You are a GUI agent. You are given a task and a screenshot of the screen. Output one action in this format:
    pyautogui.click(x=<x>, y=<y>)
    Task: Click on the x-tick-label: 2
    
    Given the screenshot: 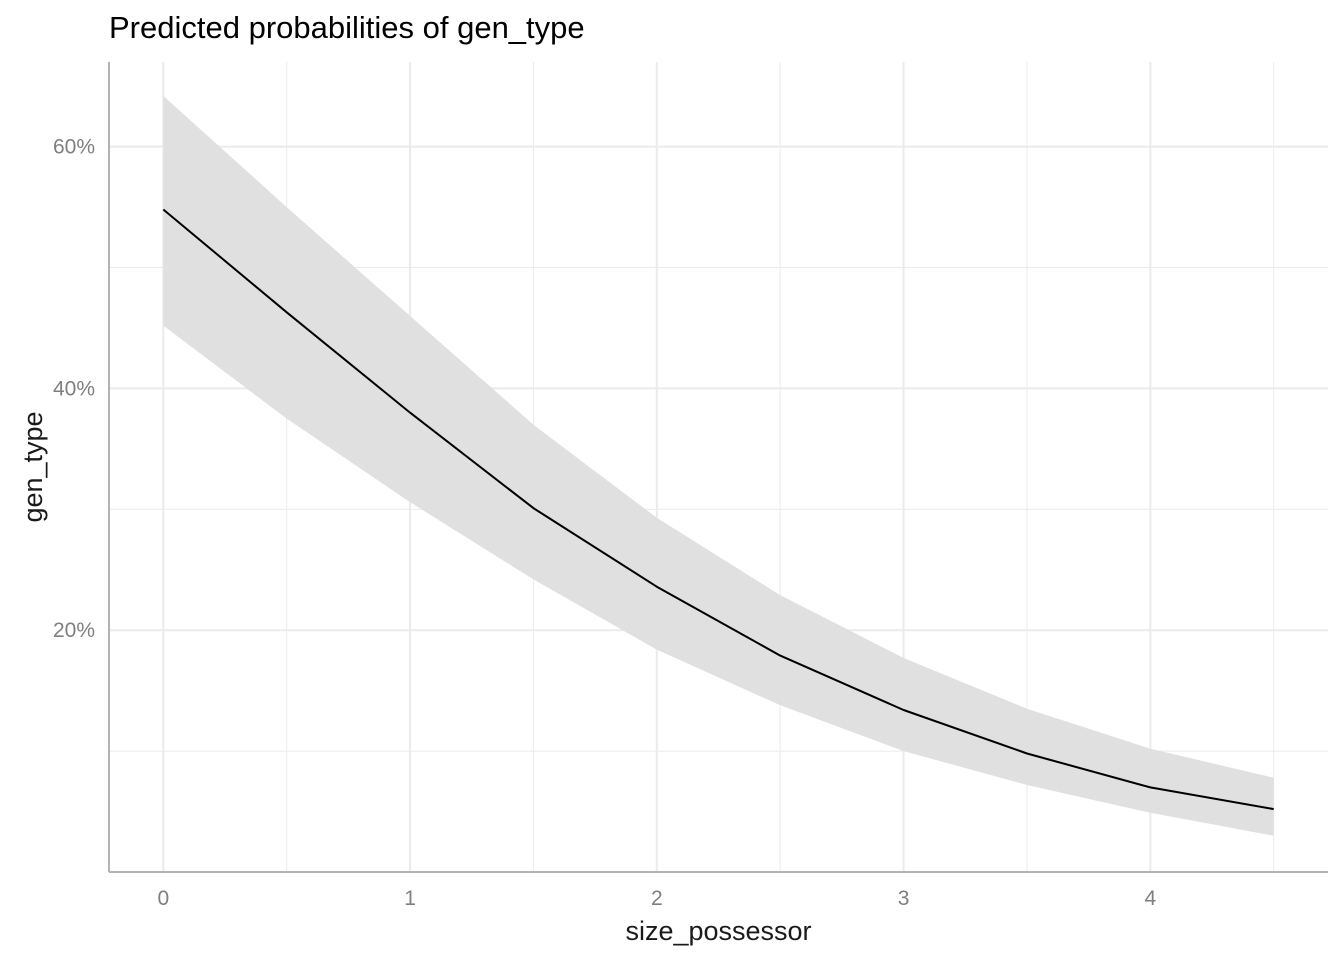 What is the action you would take?
    pyautogui.click(x=657, y=898)
    